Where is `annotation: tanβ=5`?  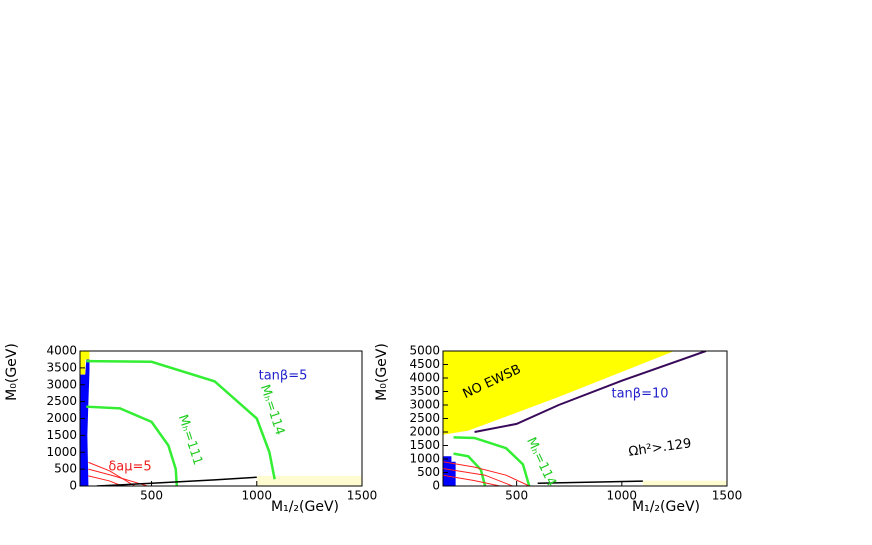
annotation: tanβ=5 is located at coordinates (283, 376).